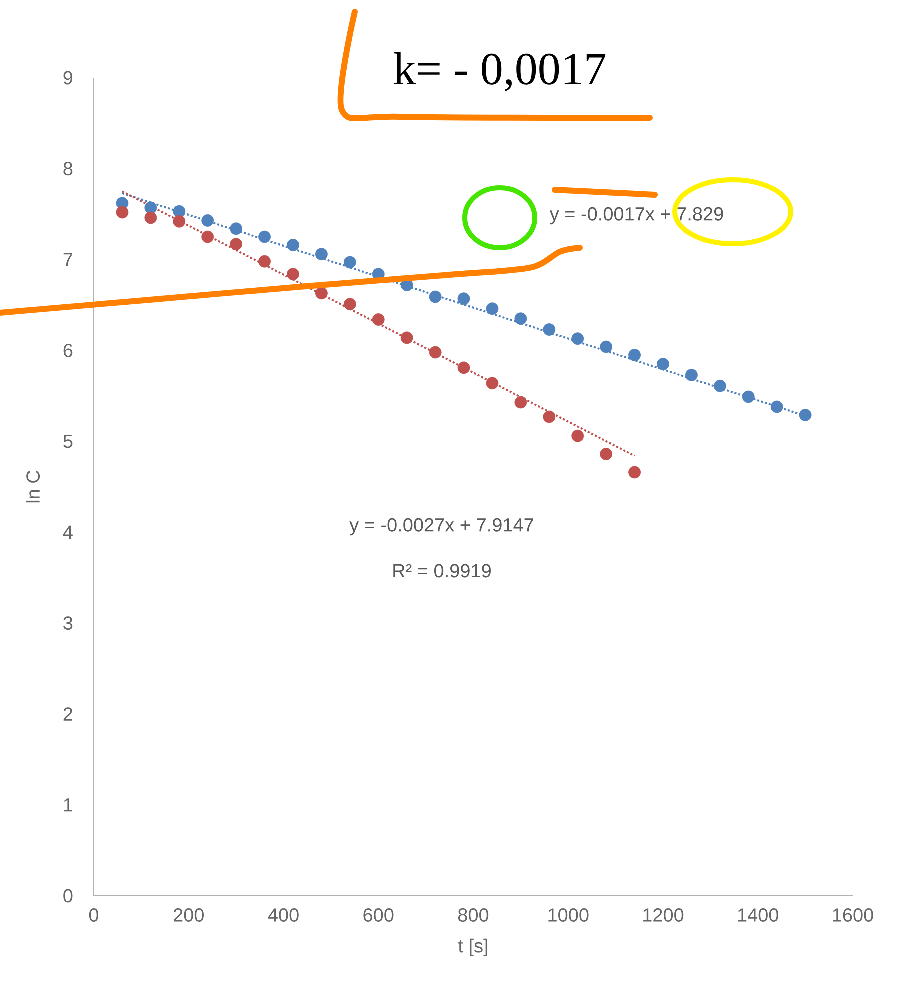 Image resolution: width=901 pixels, height=989 pixels. Describe the element at coordinates (68, 714) in the screenshot. I see `y-tick-label: 2` at that location.